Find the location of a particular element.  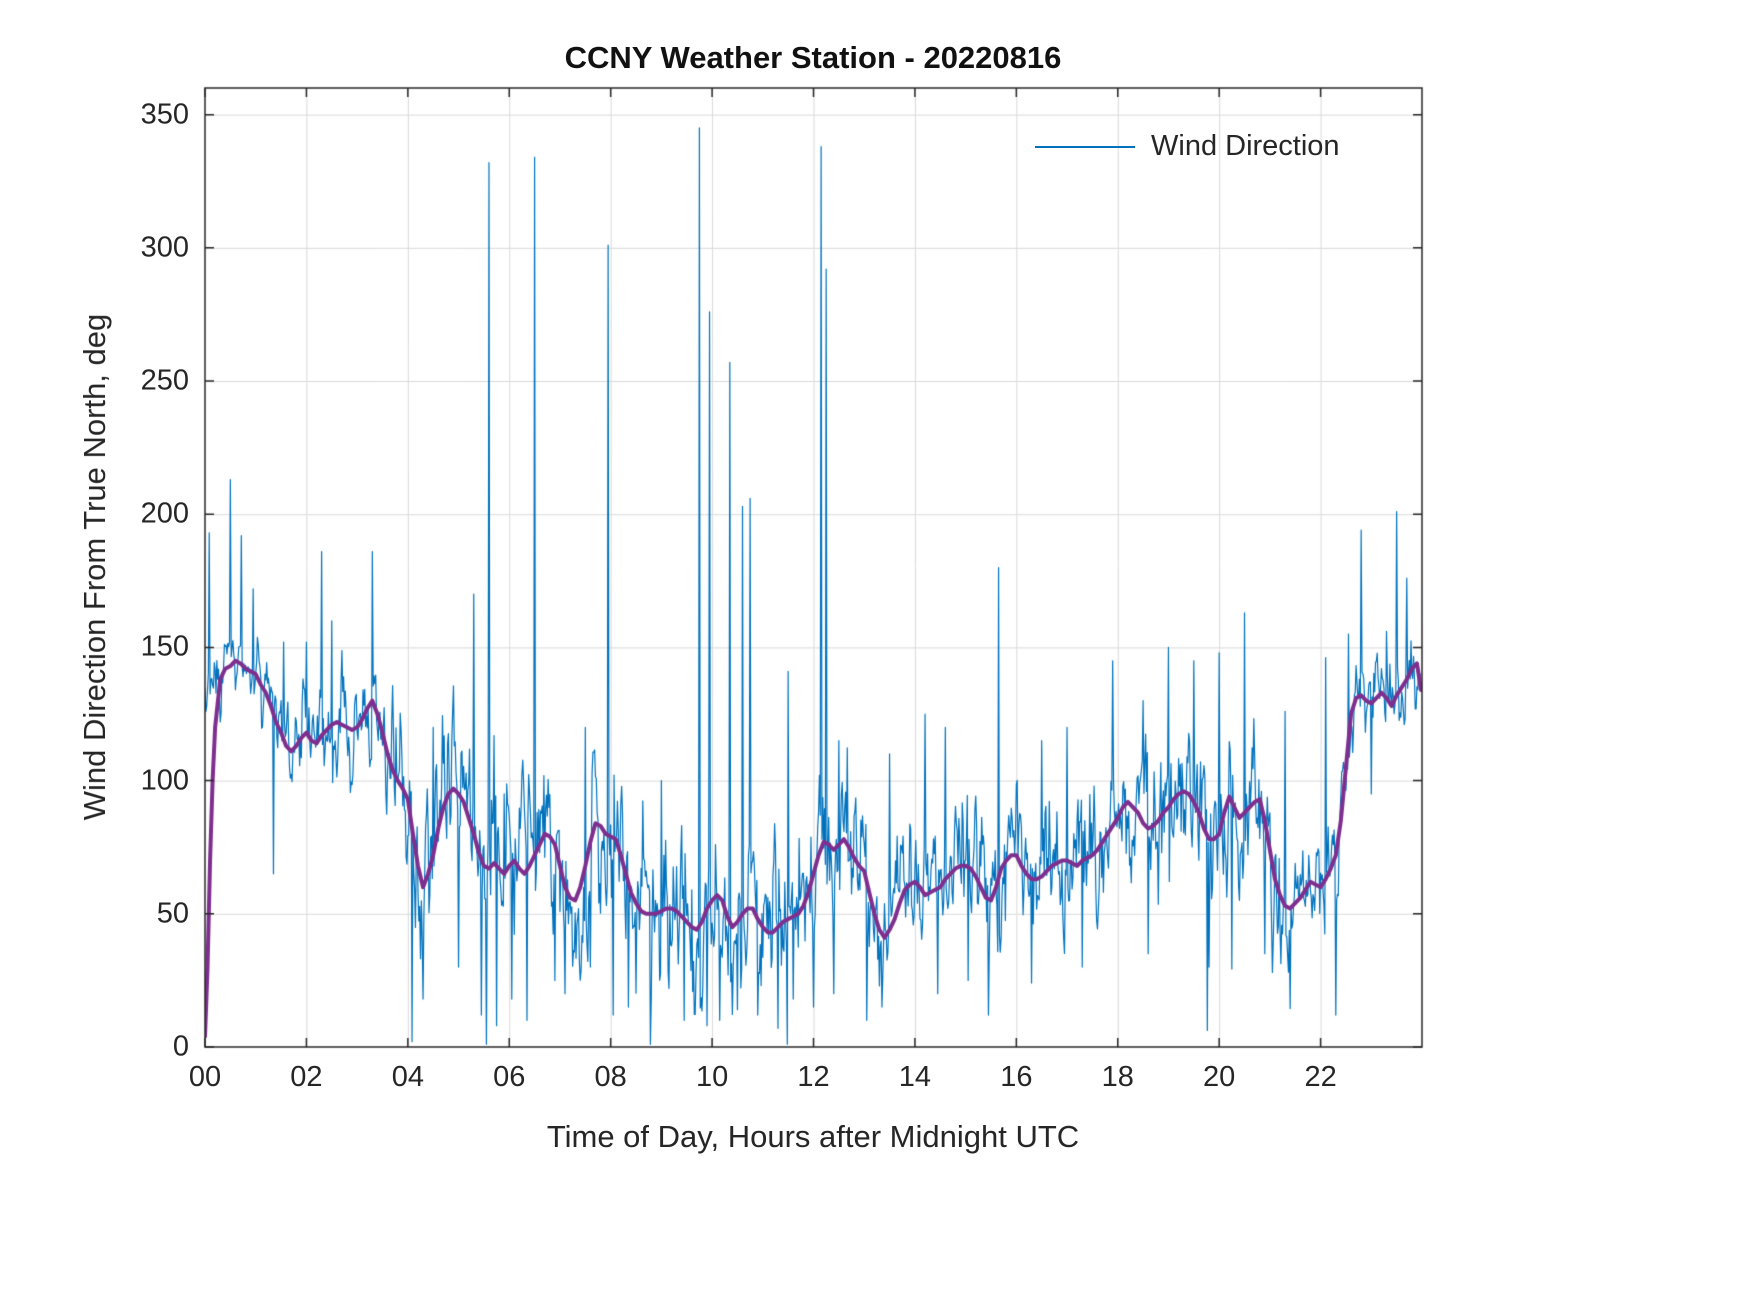

x-tick-label: 16 is located at coordinates (1016, 1077).